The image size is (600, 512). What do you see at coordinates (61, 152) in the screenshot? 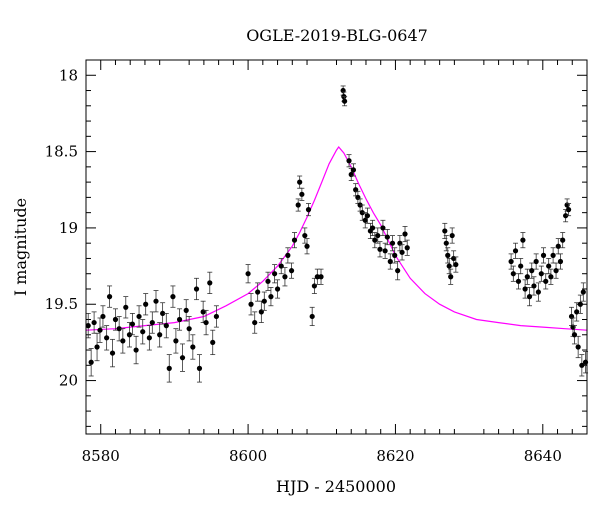
I see `y-tick-label: 18.5` at bounding box center [61, 152].